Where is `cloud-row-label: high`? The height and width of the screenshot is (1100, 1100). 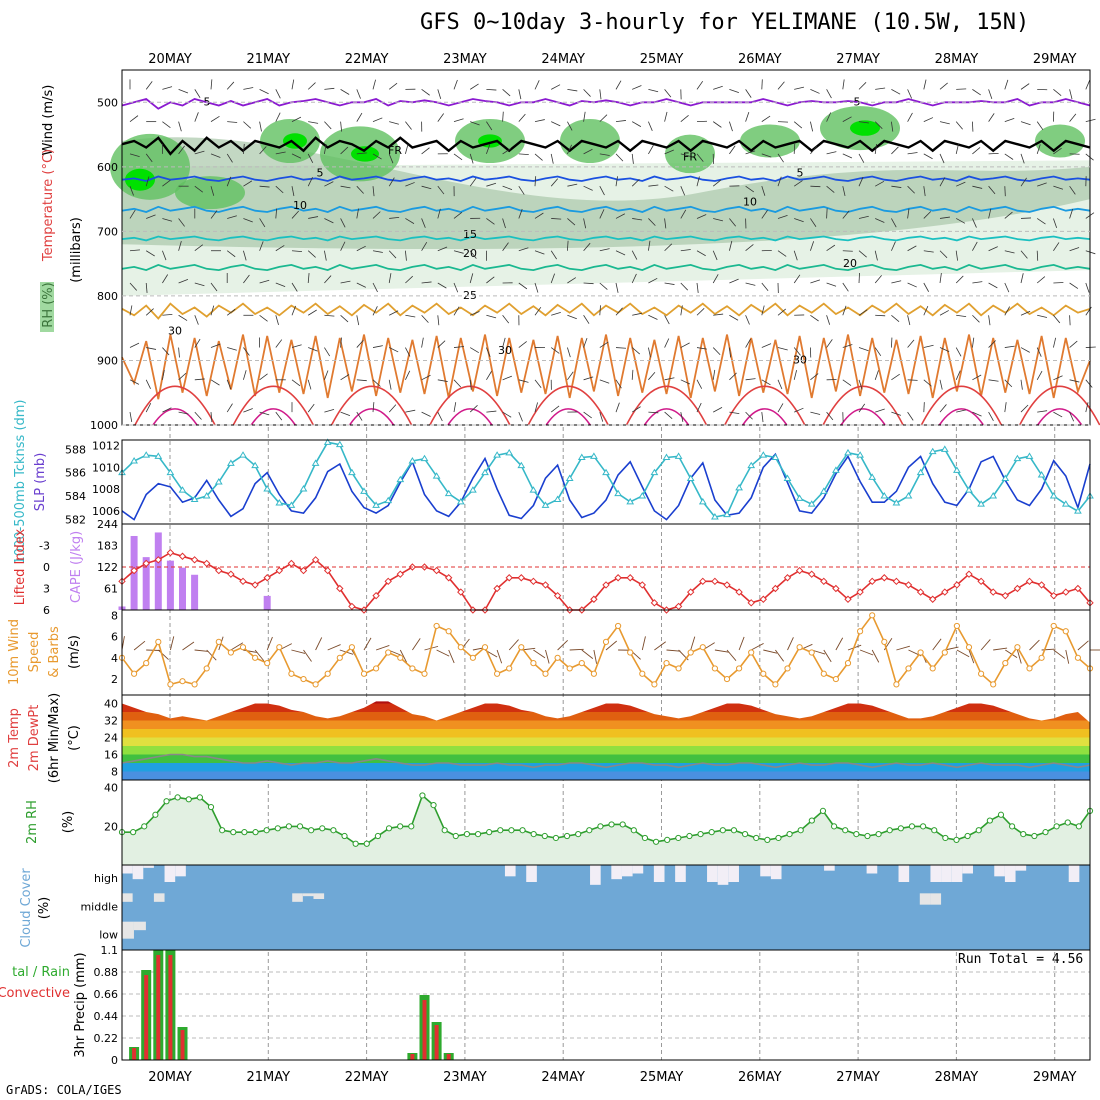 cloud-row-label: high is located at coordinates (106, 878).